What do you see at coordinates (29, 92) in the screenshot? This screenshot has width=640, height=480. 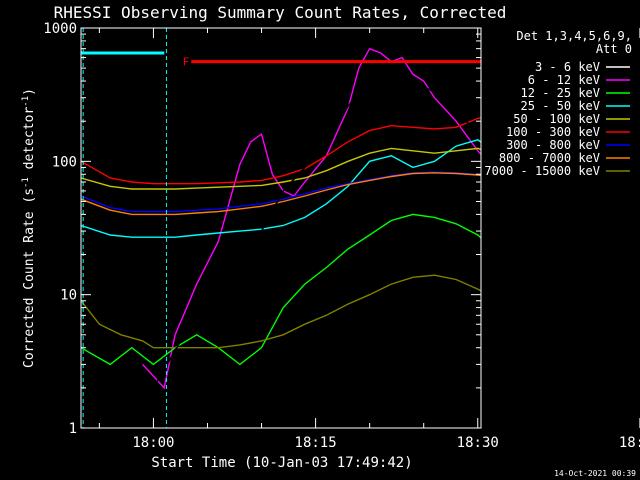 I see `y-axis-label-end: )` at bounding box center [29, 92].